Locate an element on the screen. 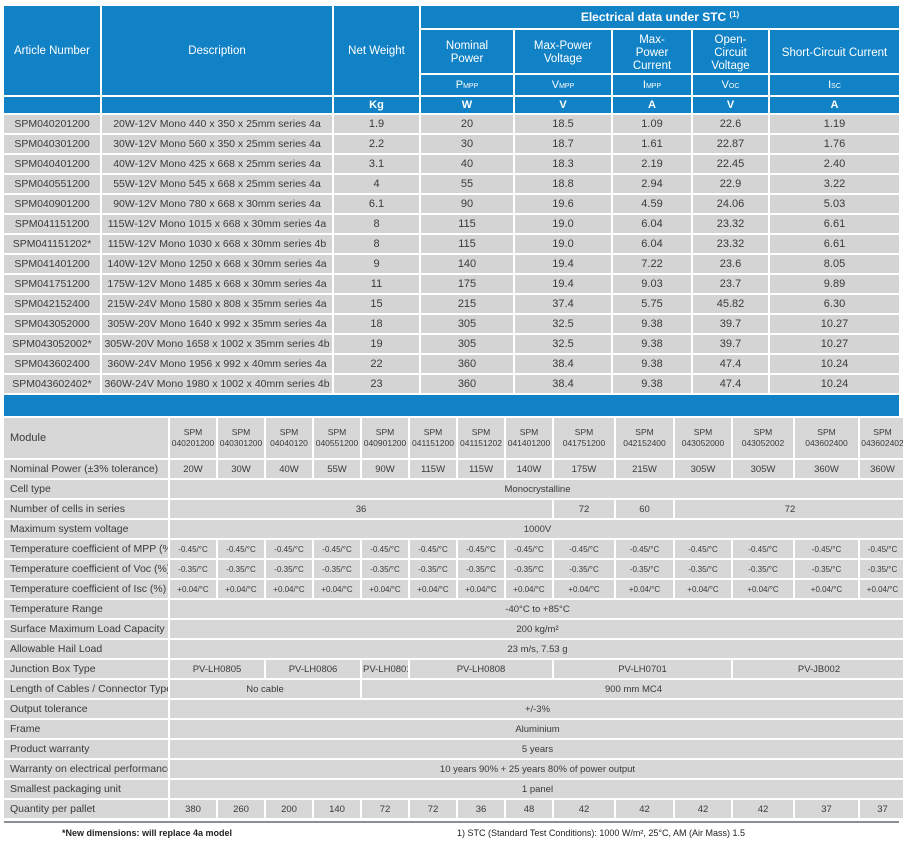  vmpp-cell: 18.7 is located at coordinates (563, 144).